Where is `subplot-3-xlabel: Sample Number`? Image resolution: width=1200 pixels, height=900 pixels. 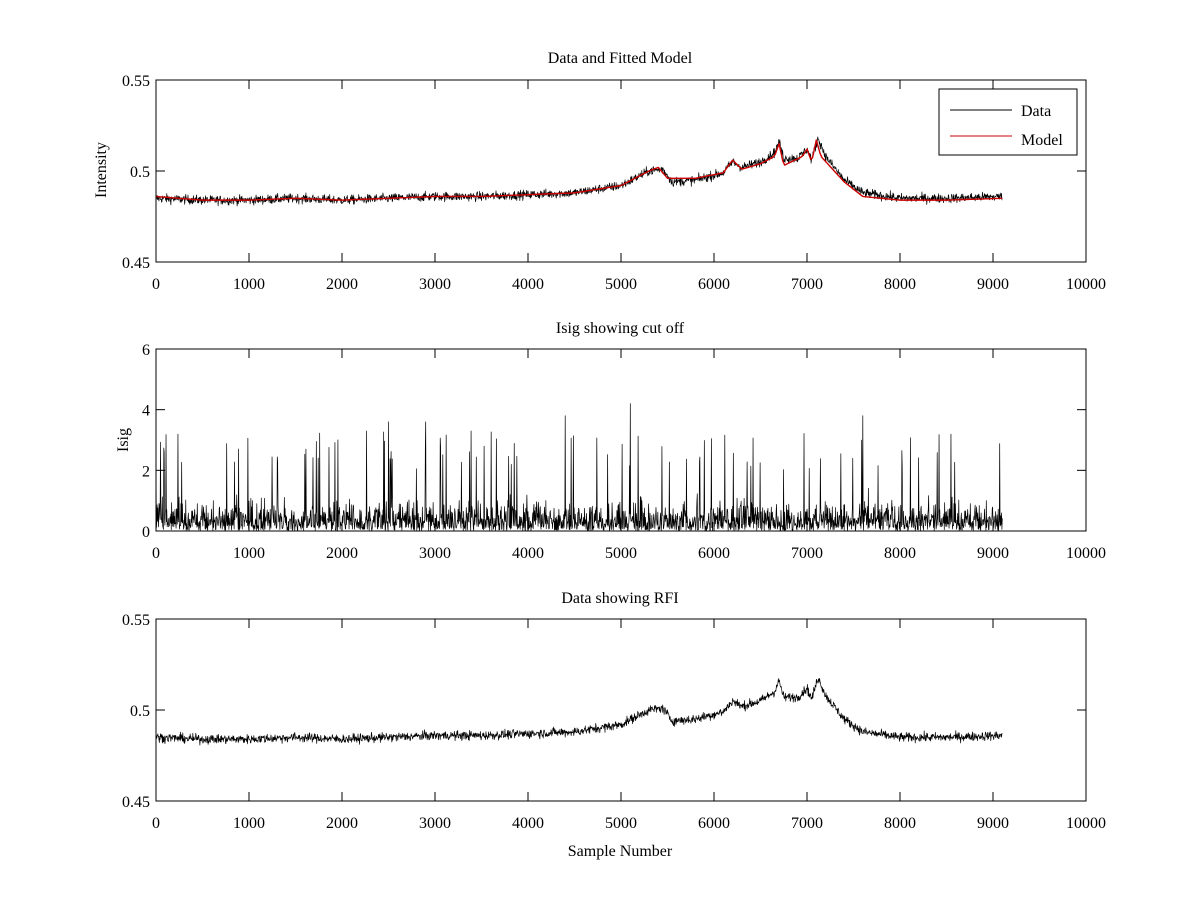
subplot-3-xlabel: Sample Number is located at coordinates (620, 851).